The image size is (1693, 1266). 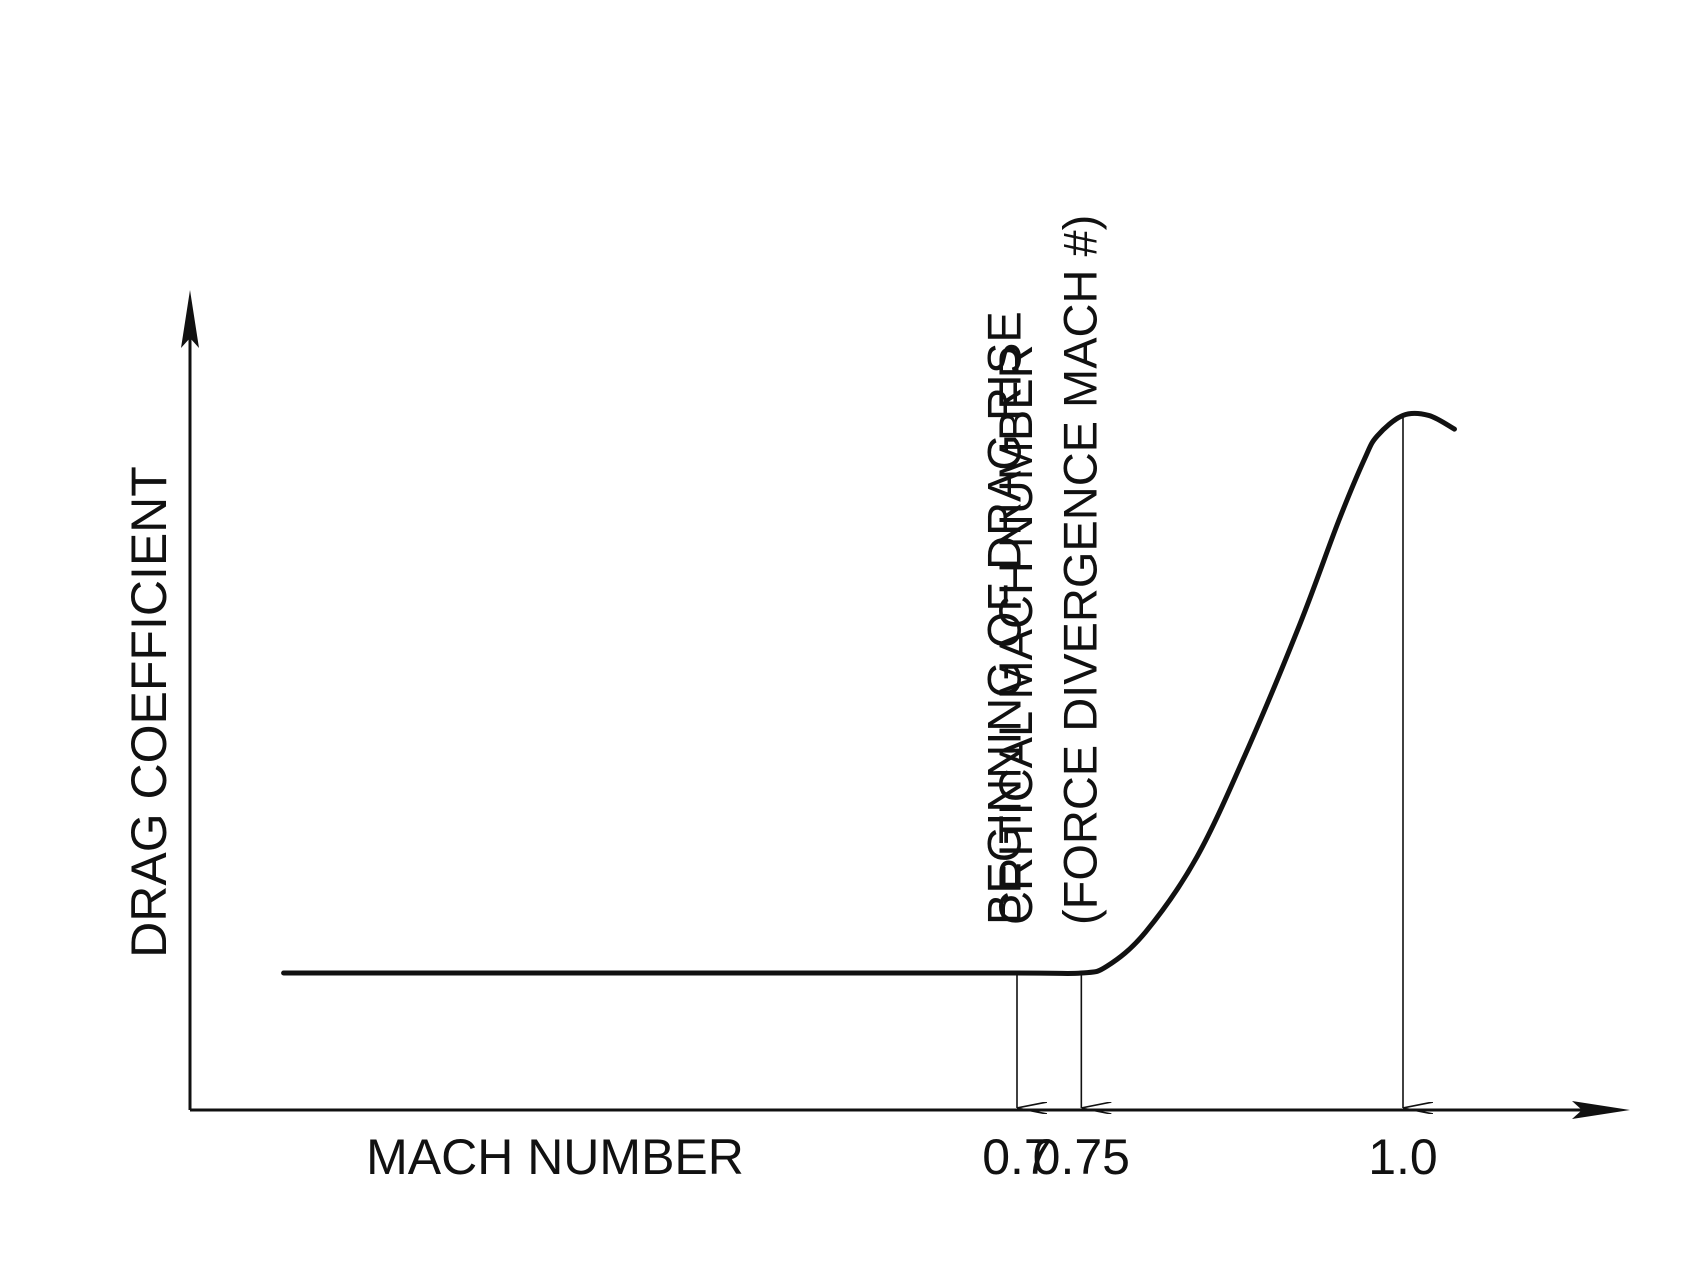 I want to click on x-tick-labels: 0.70.75 1.0, so click(x=1210, y=1157).